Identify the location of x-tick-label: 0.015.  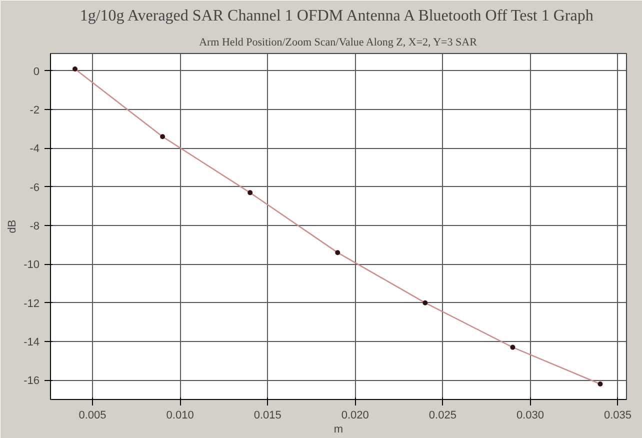
(268, 416).